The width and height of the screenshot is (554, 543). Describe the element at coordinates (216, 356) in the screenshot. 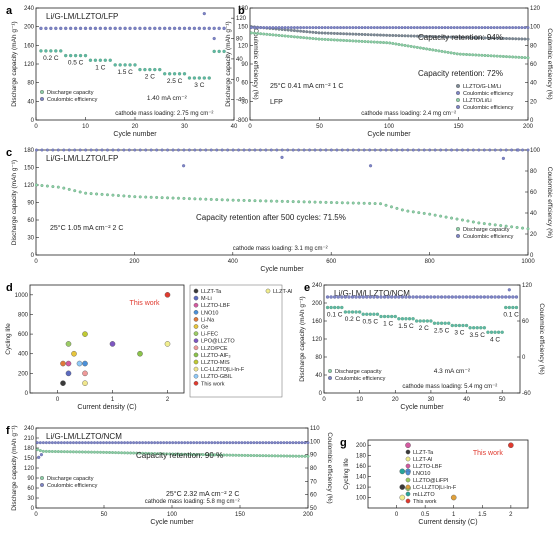

I see `legend-label: LLZTO-AIF₃` at that location.